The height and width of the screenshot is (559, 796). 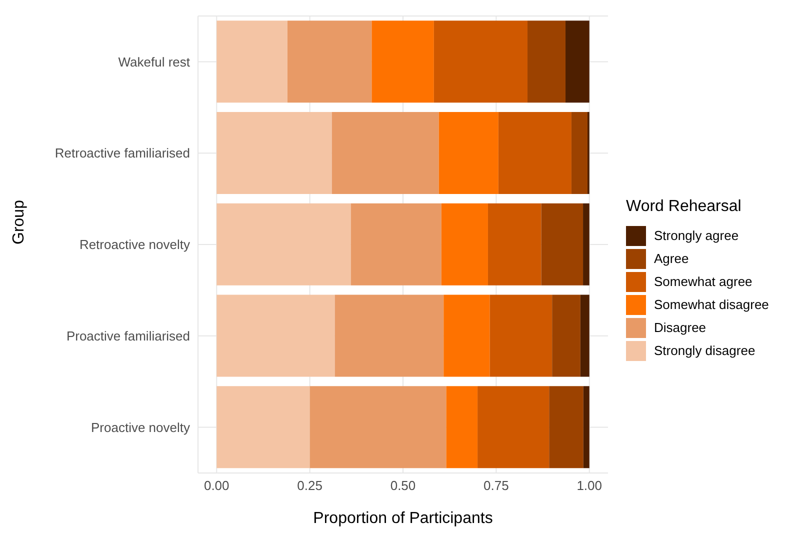 What do you see at coordinates (403, 486) in the screenshot?
I see `x-tick-label: 0.50` at bounding box center [403, 486].